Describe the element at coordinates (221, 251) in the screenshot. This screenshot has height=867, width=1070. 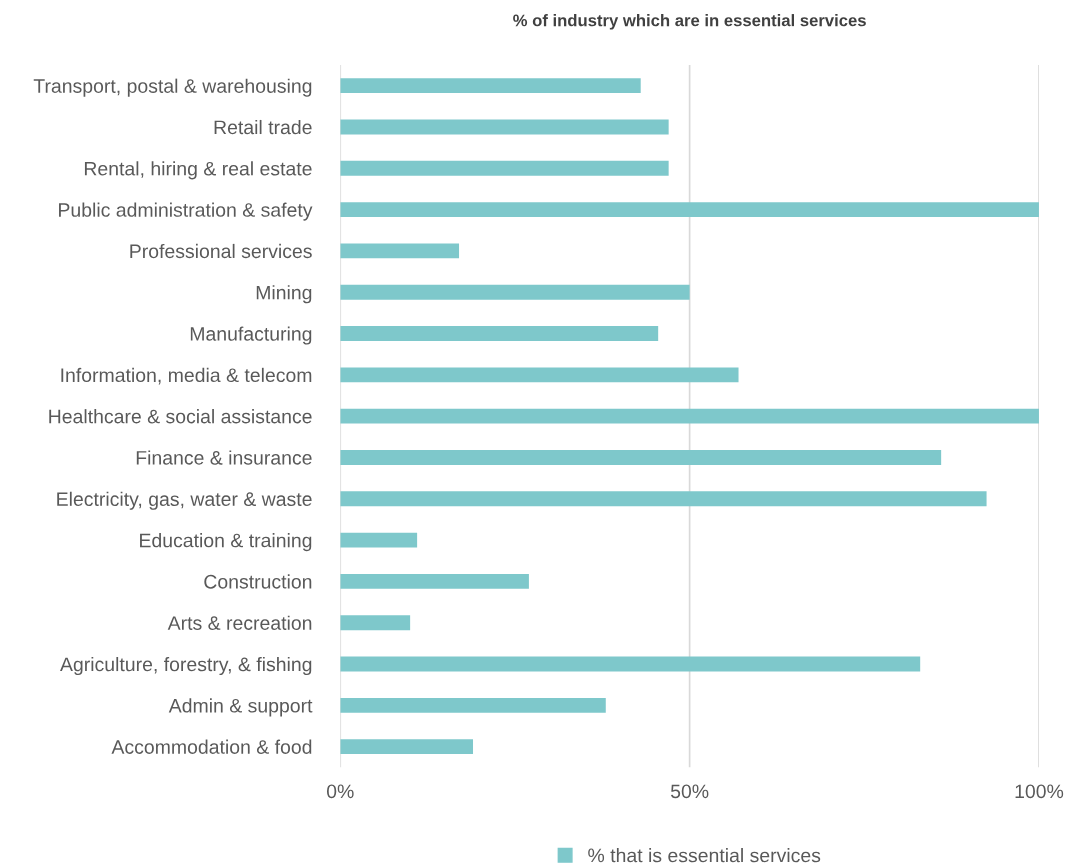
I see `y-tick-label: Professional services` at that location.